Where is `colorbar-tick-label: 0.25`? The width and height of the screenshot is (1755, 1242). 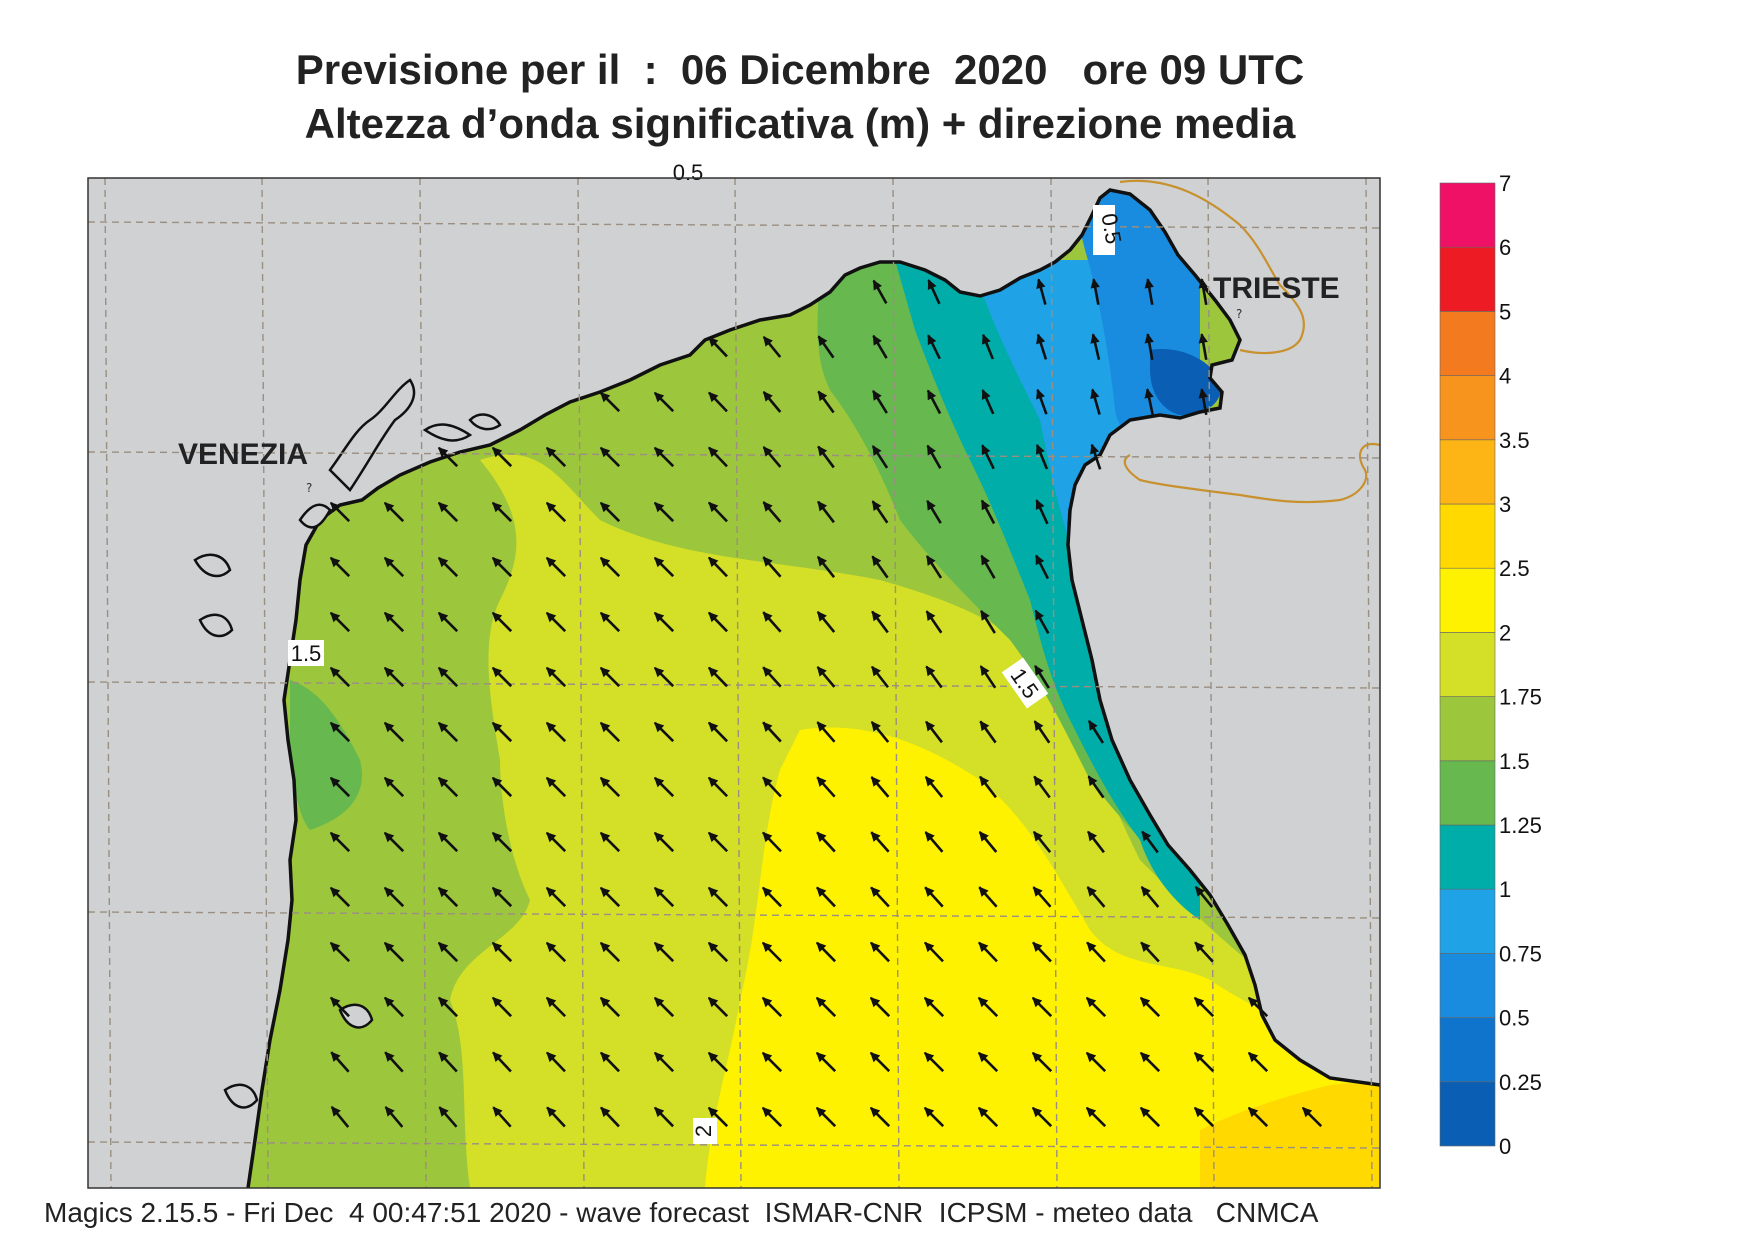 colorbar-tick-label: 0.25 is located at coordinates (1520, 1082).